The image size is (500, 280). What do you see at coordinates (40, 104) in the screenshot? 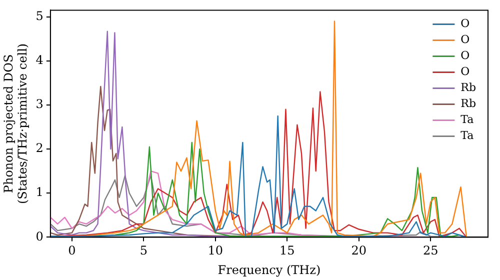
I see `y-tick-label: 3` at bounding box center [40, 104].